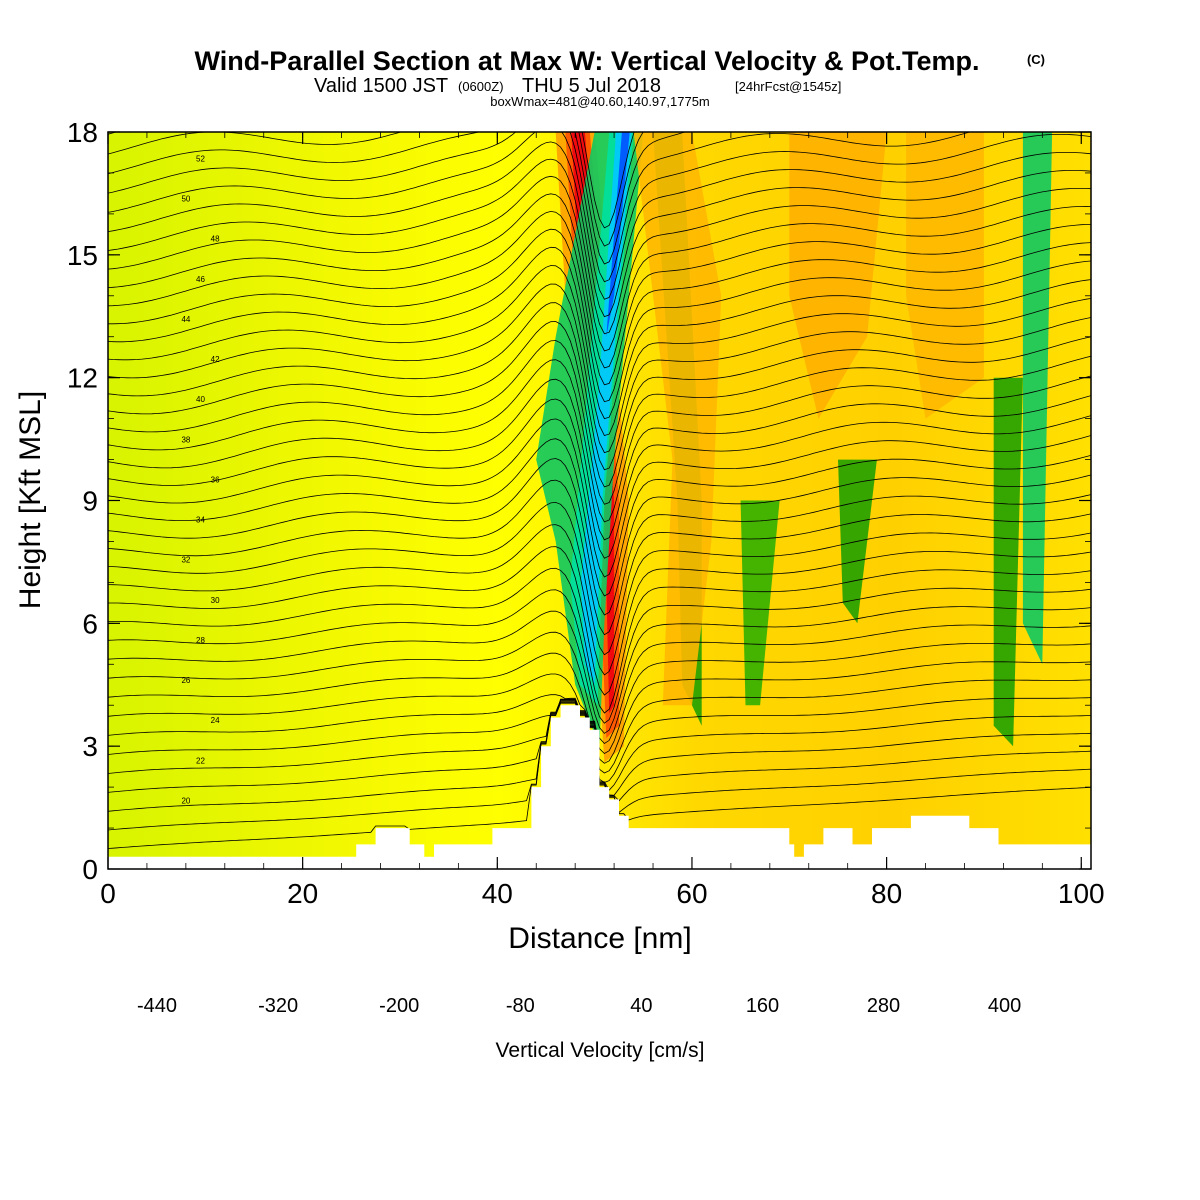  Describe the element at coordinates (200, 279) in the screenshot. I see `contour-label: 46` at that location.